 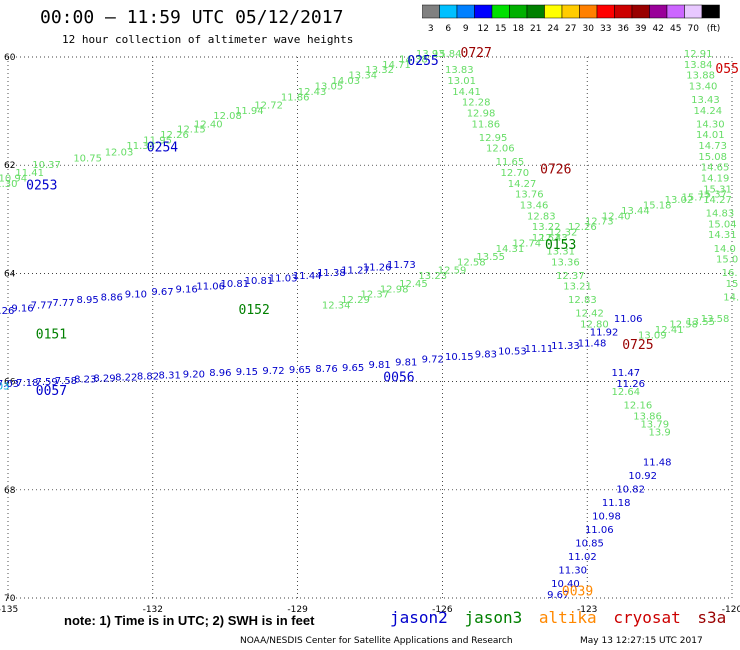 What do you see at coordinates (695, 197) in the screenshot?
I see `wave-height-value: 15.77` at bounding box center [695, 197].